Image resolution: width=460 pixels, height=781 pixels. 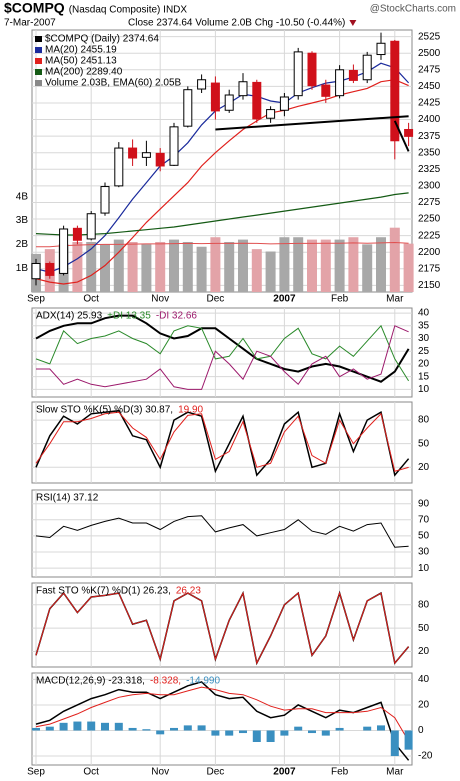 I want to click on y-tick-label: 2350, so click(x=429, y=152).